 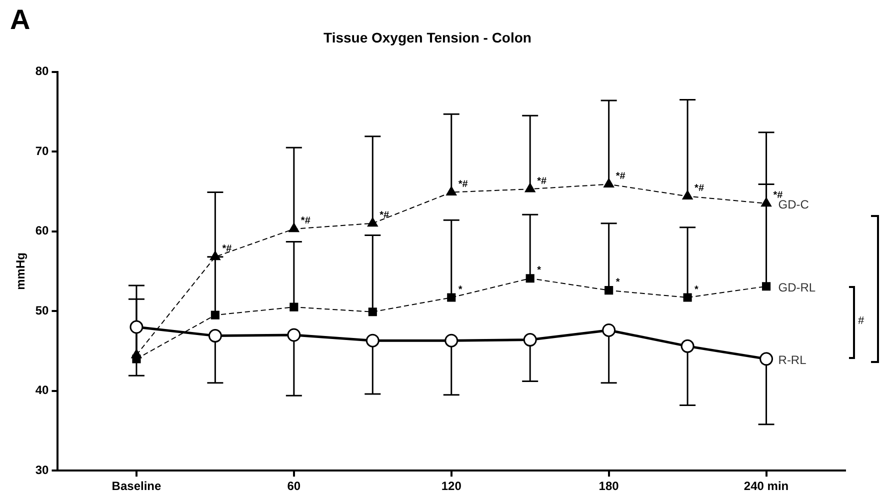 I want to click on text: A, so click(x=20, y=20).